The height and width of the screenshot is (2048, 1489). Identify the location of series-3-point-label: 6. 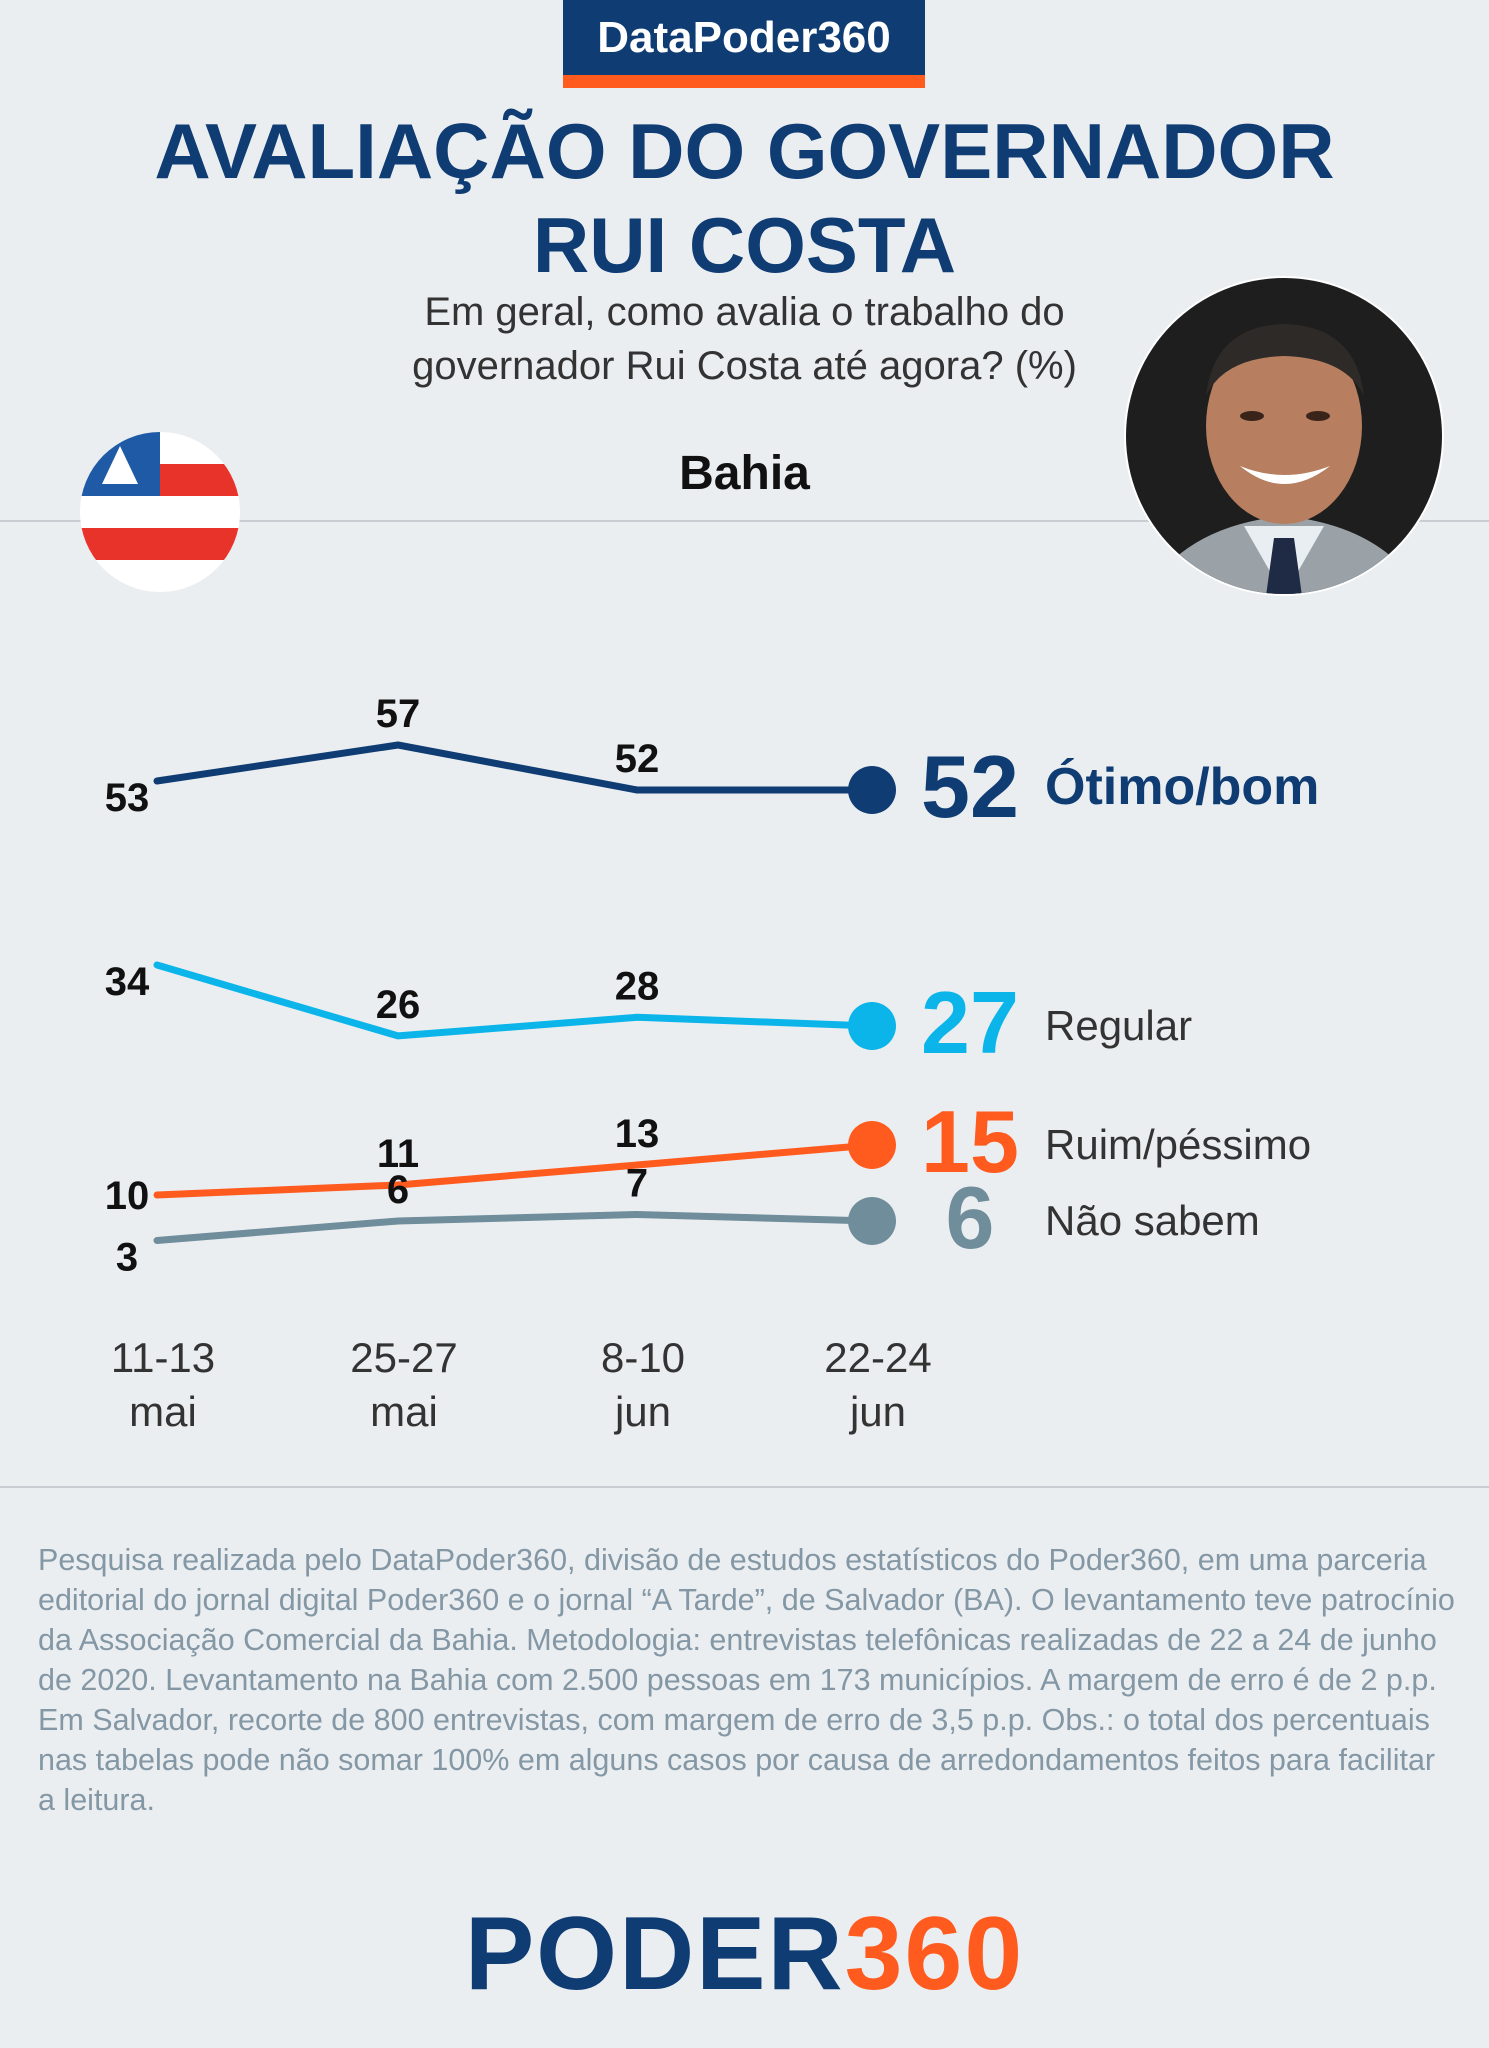
(398, 1190).